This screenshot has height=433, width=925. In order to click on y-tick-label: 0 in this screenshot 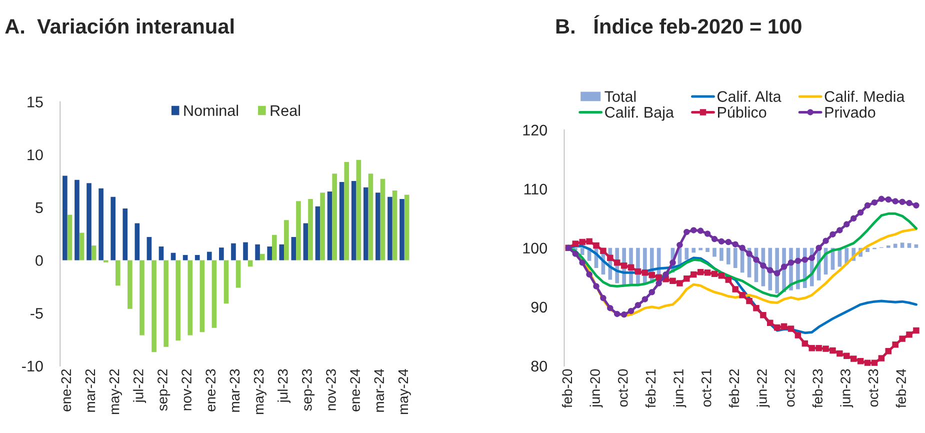, I will do `click(39, 260)`.